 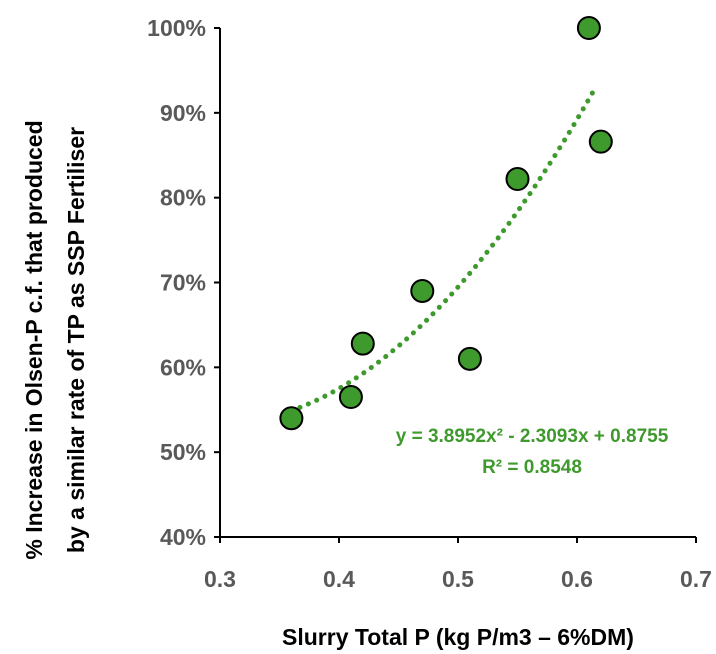 I want to click on x-tick-label: 0.6, so click(x=577, y=579).